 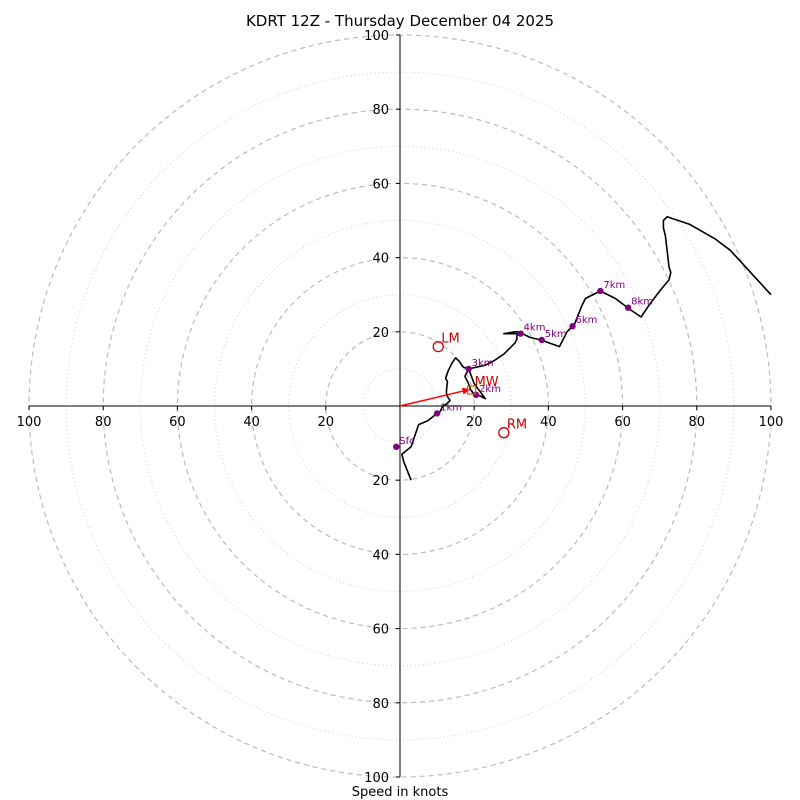 What do you see at coordinates (400, 792) in the screenshot?
I see `x-axis-label: Speed in knots` at bounding box center [400, 792].